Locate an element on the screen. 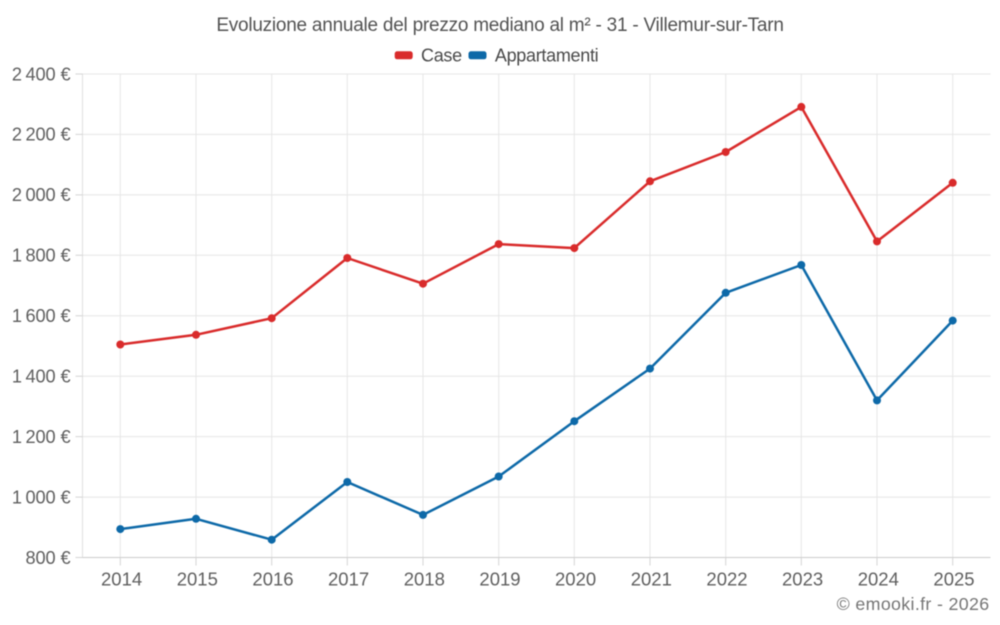 The width and height of the screenshot is (1000, 625). svg-text: 2018 is located at coordinates (424, 578).